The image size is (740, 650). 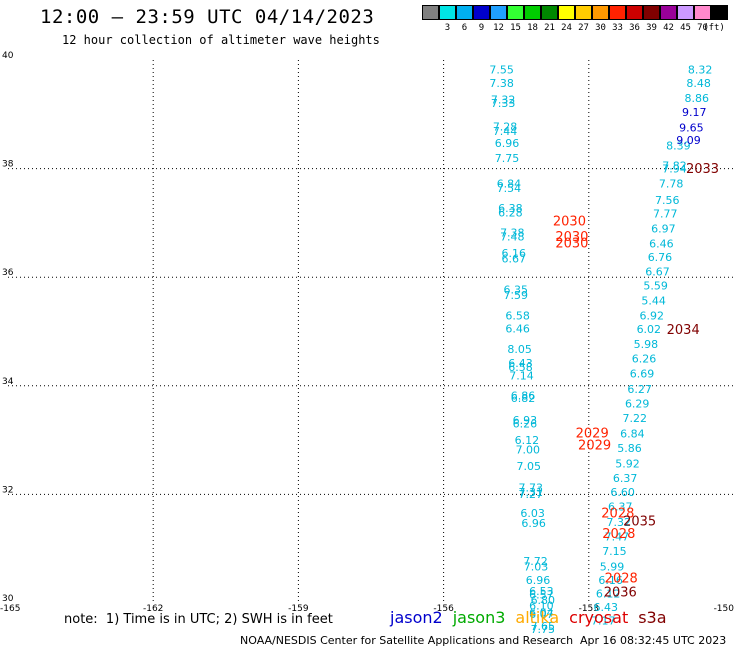 I want to click on wave-height-label: 9.17, so click(x=694, y=112).